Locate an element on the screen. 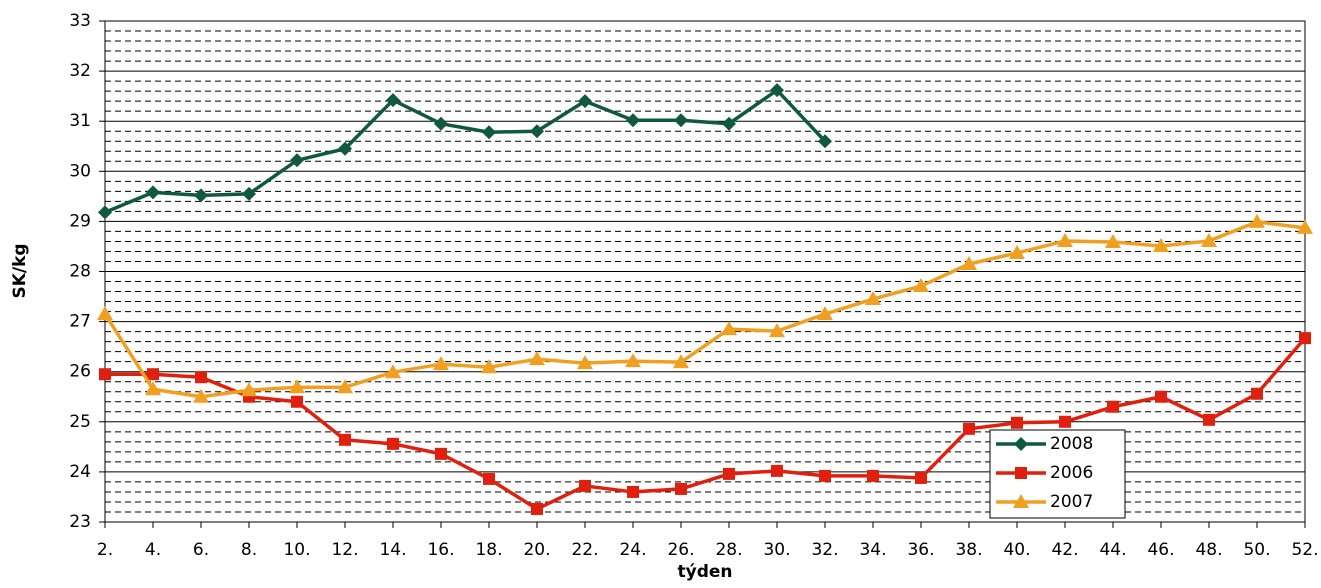 This screenshot has width=1321, height=588. x-tick-label: 46. is located at coordinates (1160, 550).